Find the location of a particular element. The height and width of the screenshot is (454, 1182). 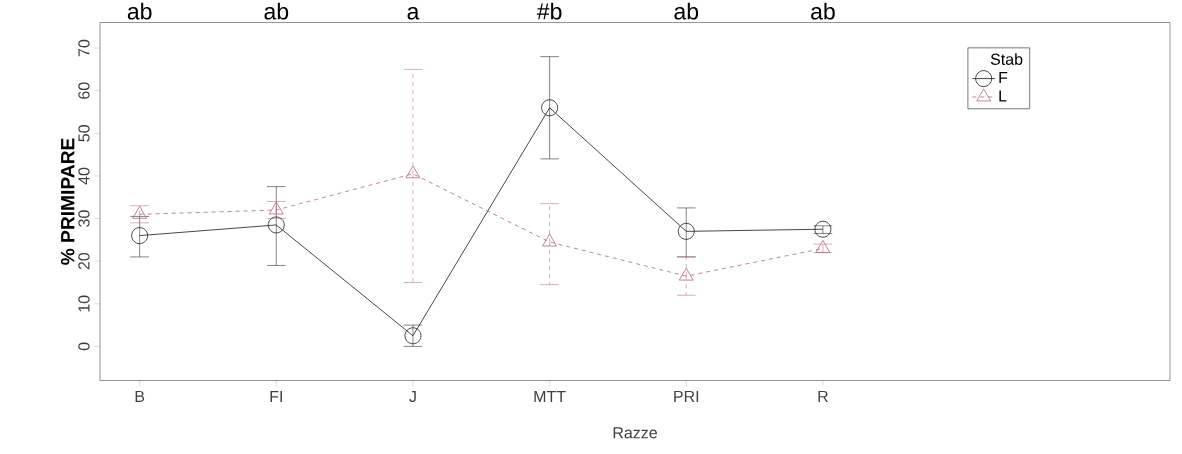

x-tick-label: B is located at coordinates (140, 396).